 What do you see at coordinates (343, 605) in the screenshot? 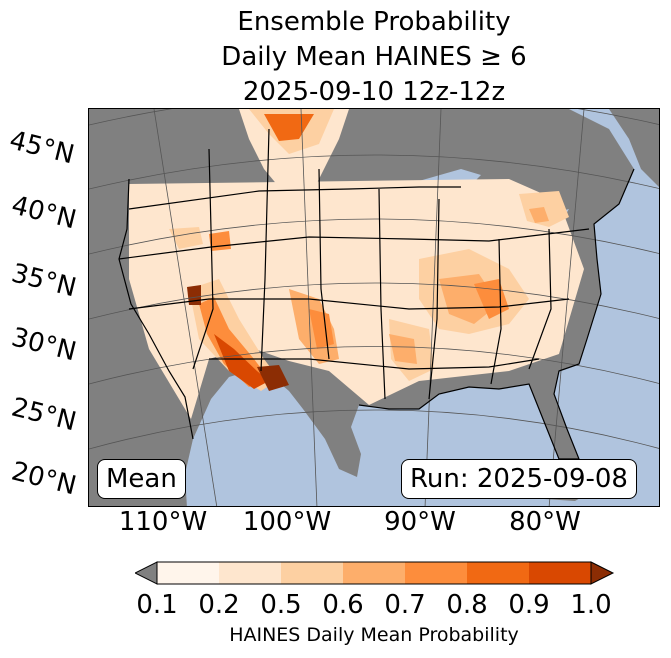
I see `colorbar-tick: 0.6` at bounding box center [343, 605].